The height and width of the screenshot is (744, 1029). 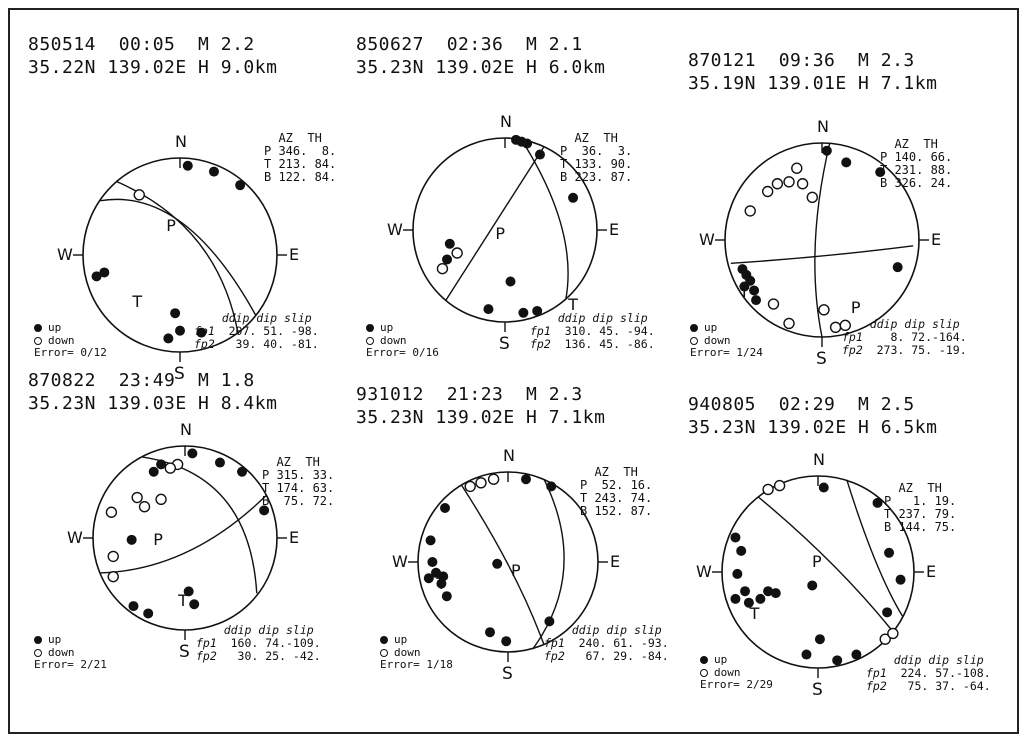 I want to click on error-count: Error= 0/12, so click(x=70, y=352).